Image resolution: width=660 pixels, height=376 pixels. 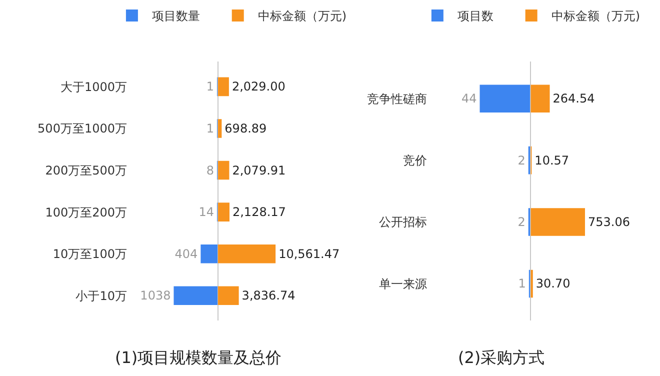 What do you see at coordinates (206, 212) in the screenshot?
I see `data-label: 14` at bounding box center [206, 212].